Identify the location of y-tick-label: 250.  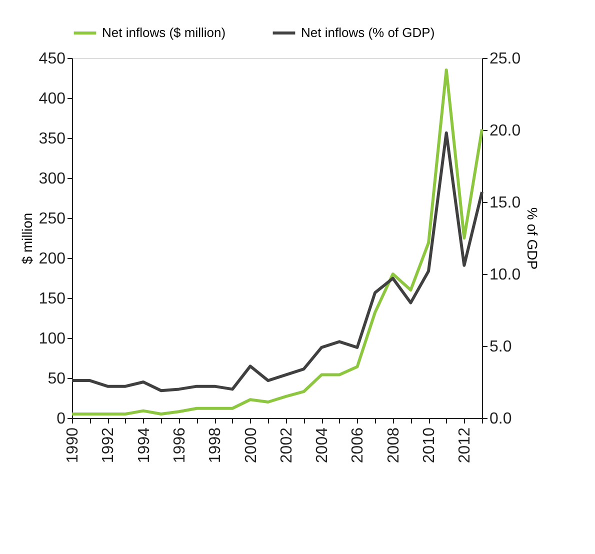
(52, 219).